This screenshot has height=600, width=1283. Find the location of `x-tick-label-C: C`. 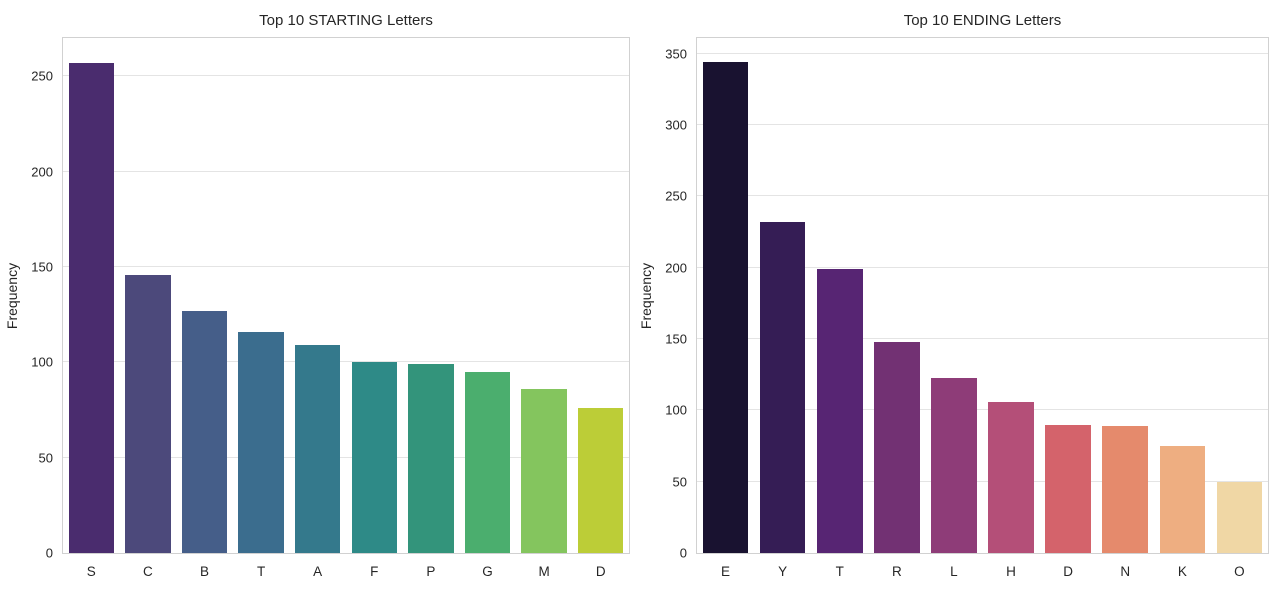

x-tick-label-C: C is located at coordinates (148, 571).